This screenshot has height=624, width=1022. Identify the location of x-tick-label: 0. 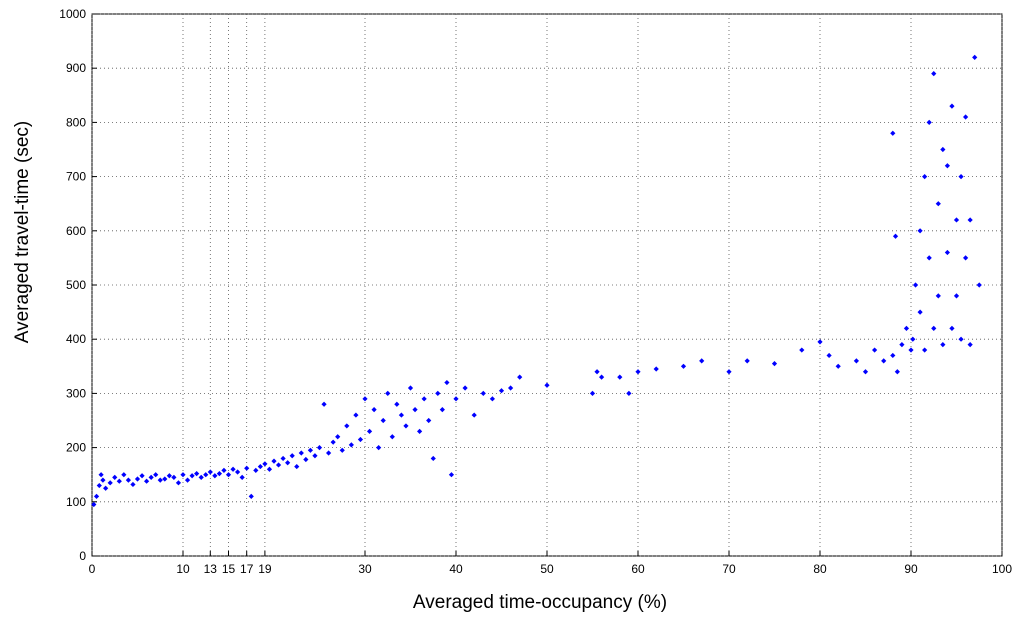
(92, 569).